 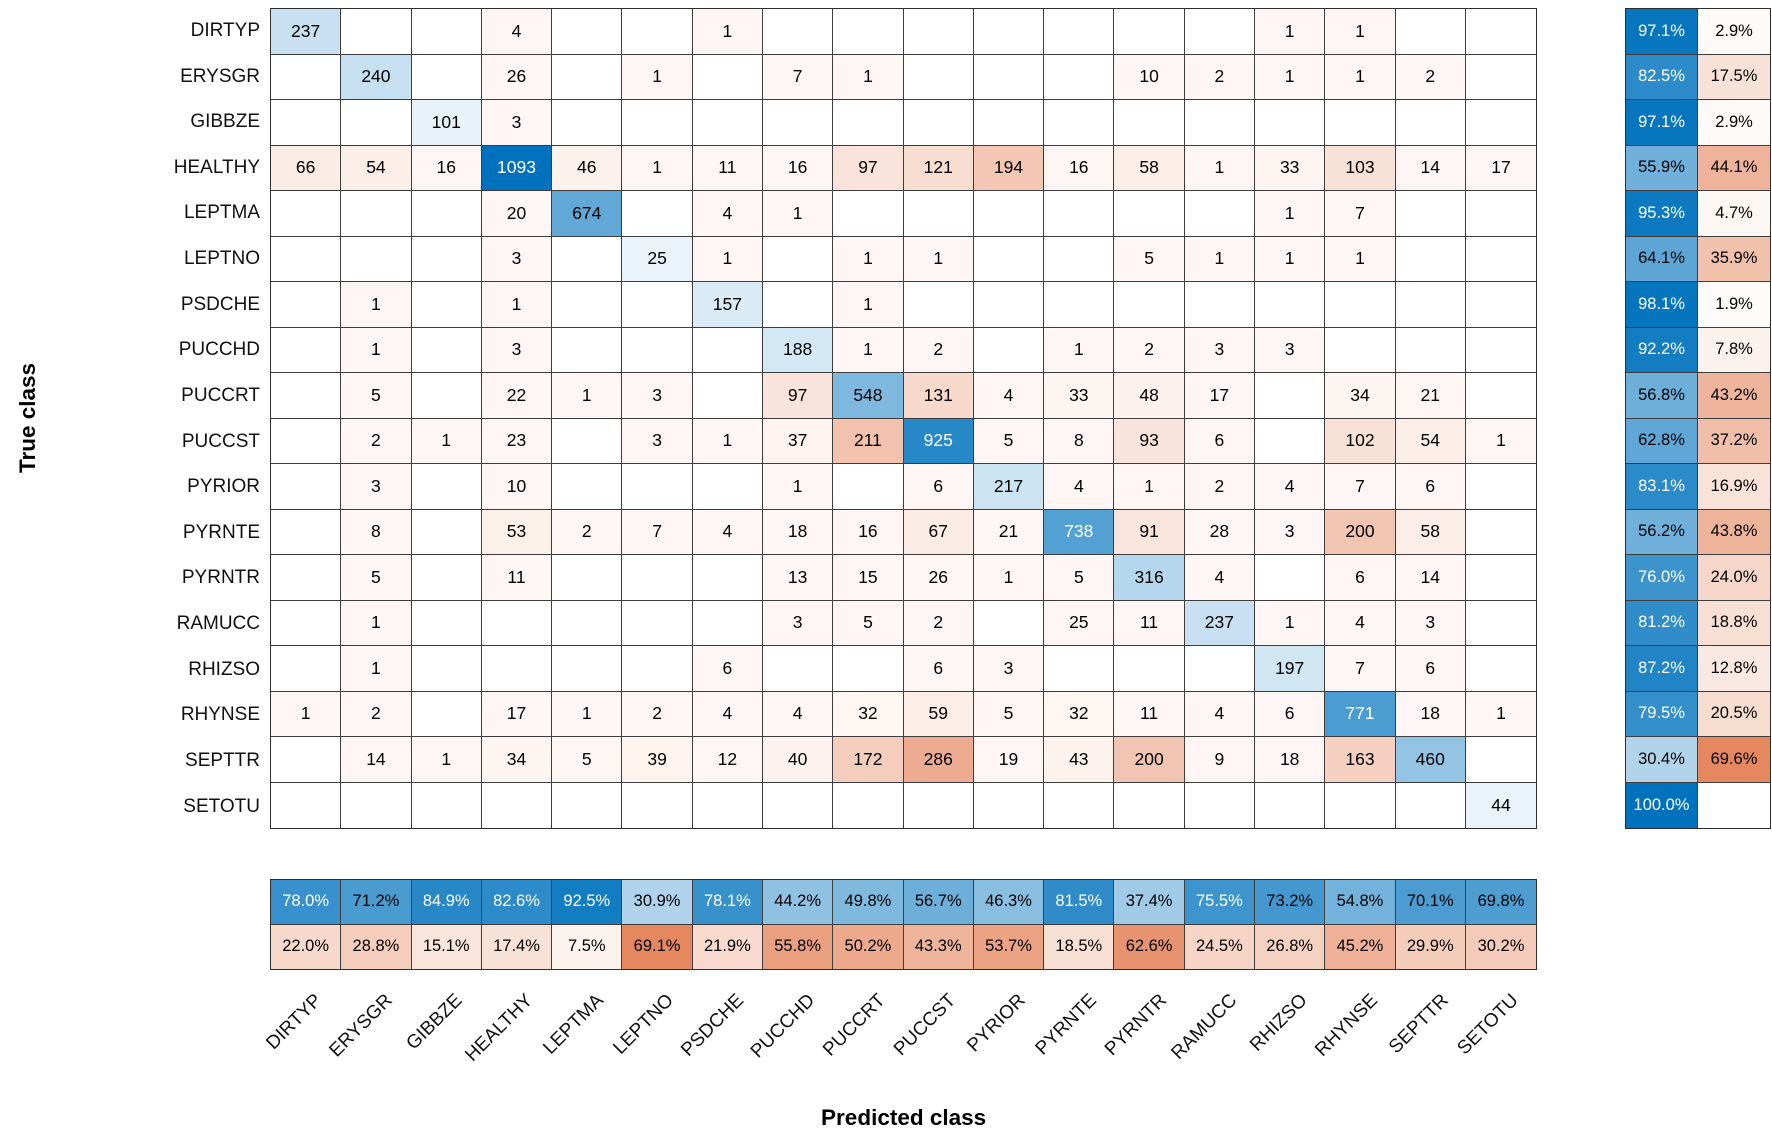 I want to click on x-tick-label: PUCCHD, so click(x=782, y=1026).